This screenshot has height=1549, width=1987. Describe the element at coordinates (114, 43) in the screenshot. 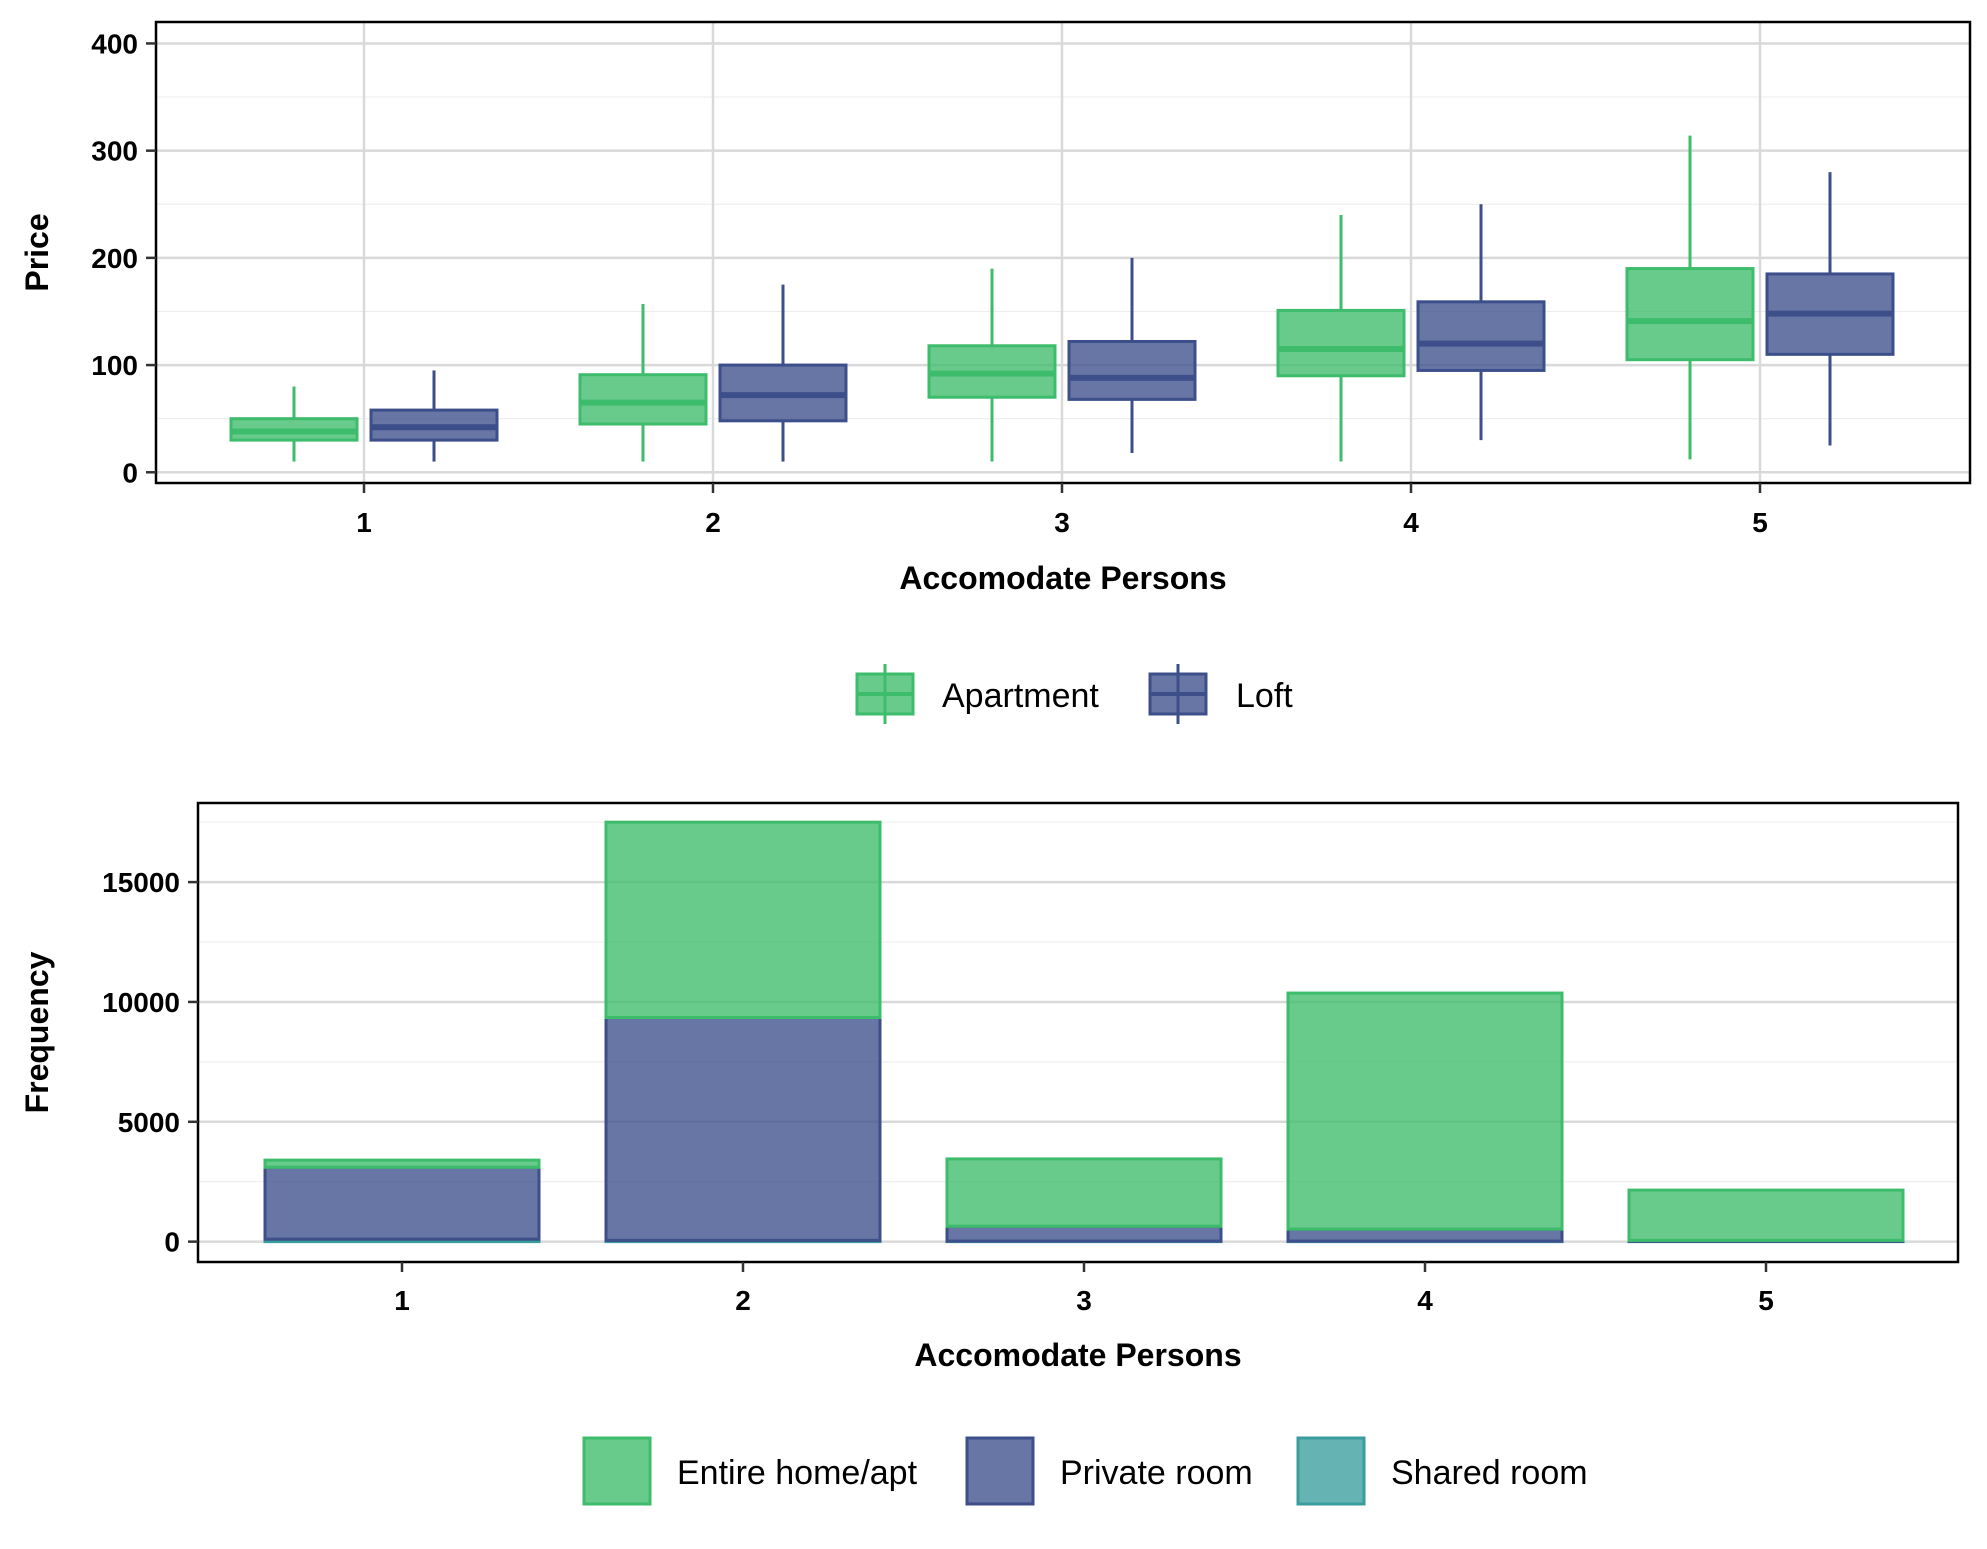

I see `chart1-ytick-label: 400` at that location.